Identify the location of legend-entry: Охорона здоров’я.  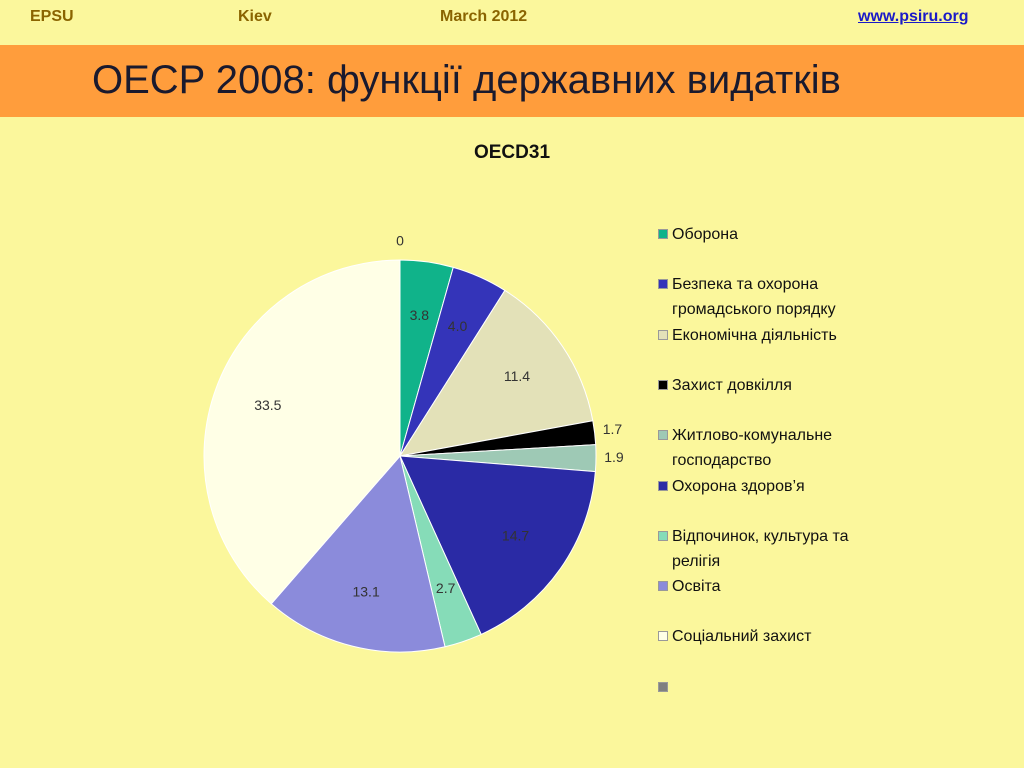
(778, 486).